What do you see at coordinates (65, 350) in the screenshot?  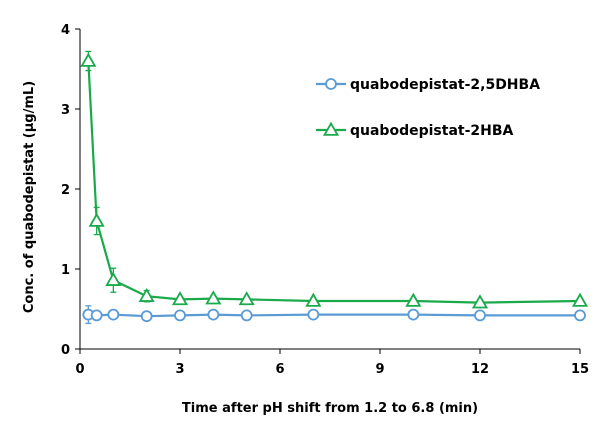 I see `y-tick-label: 0` at bounding box center [65, 350].